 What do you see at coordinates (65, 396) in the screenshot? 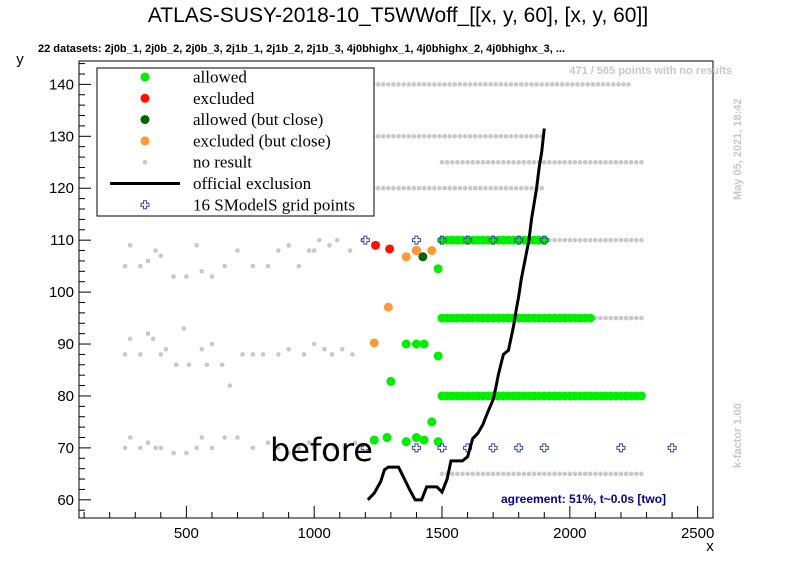
I see `y-tick-label: 80` at bounding box center [65, 396].